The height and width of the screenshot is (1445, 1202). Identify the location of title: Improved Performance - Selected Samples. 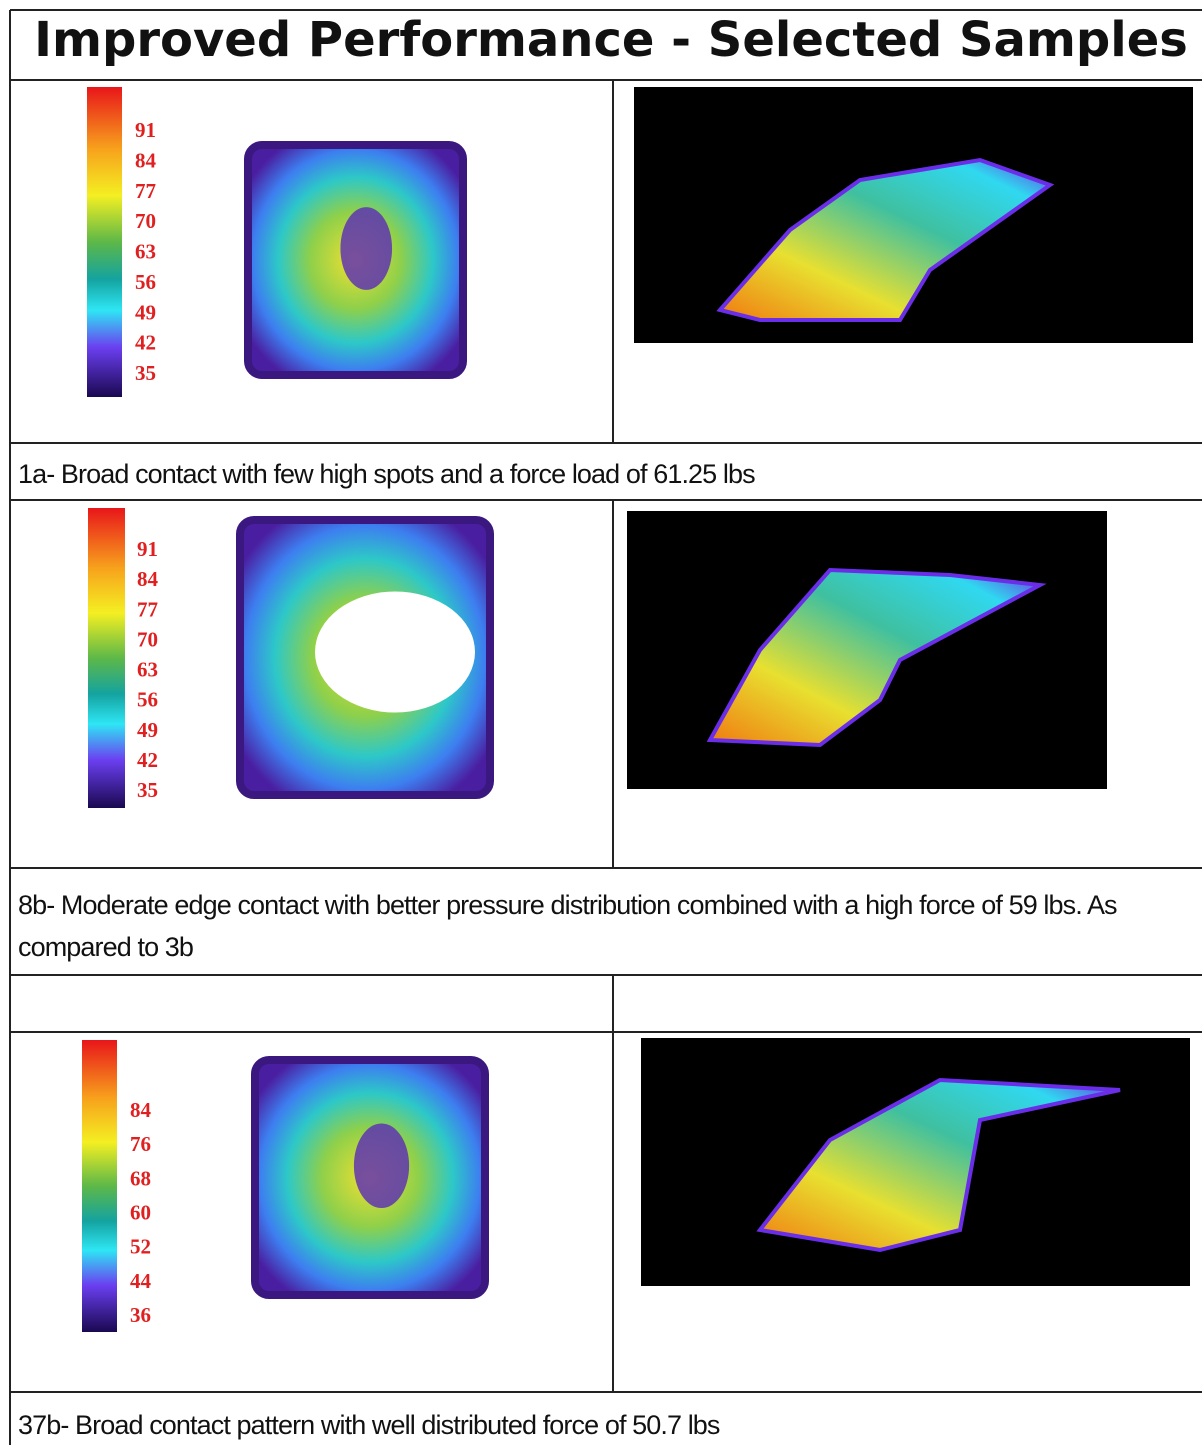
(611, 40).